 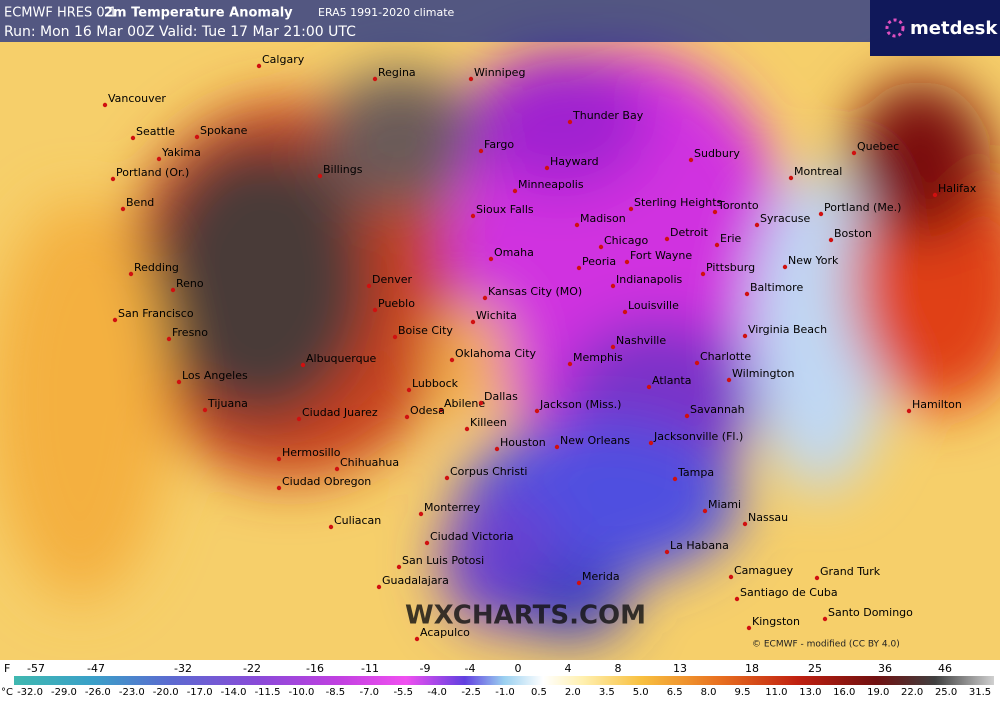 I want to click on city-label: Billings, so click(x=343, y=169).